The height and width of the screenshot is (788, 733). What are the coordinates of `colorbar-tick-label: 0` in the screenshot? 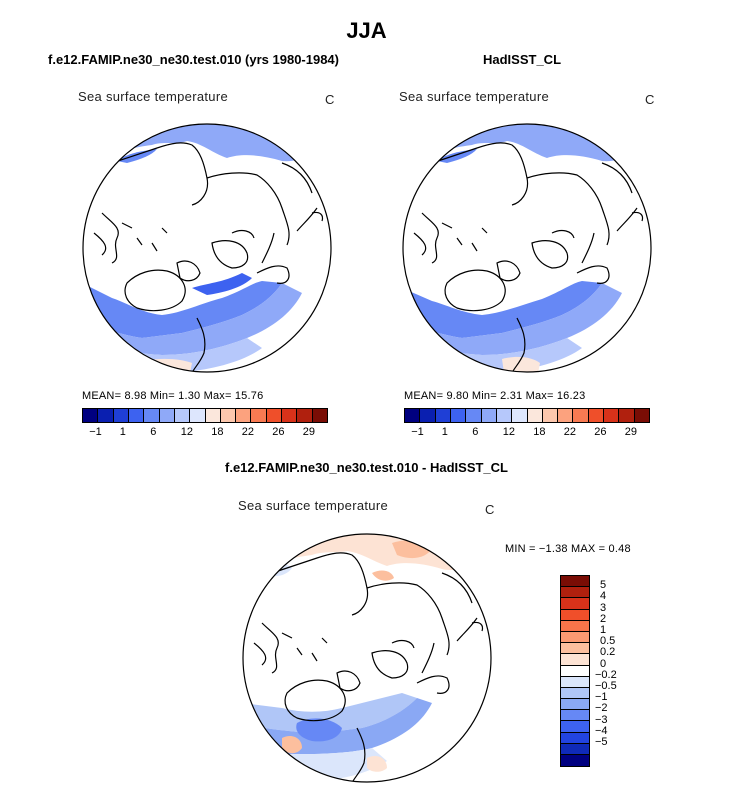 It's located at (603, 663).